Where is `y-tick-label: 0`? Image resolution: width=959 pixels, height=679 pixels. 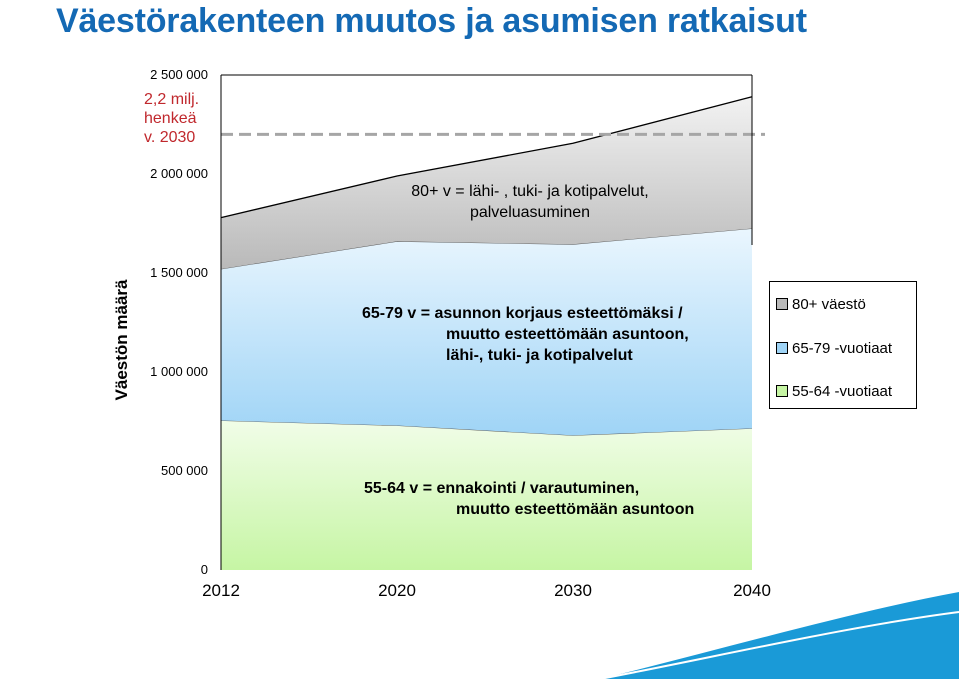
y-tick-label: 0 is located at coordinates (204, 569).